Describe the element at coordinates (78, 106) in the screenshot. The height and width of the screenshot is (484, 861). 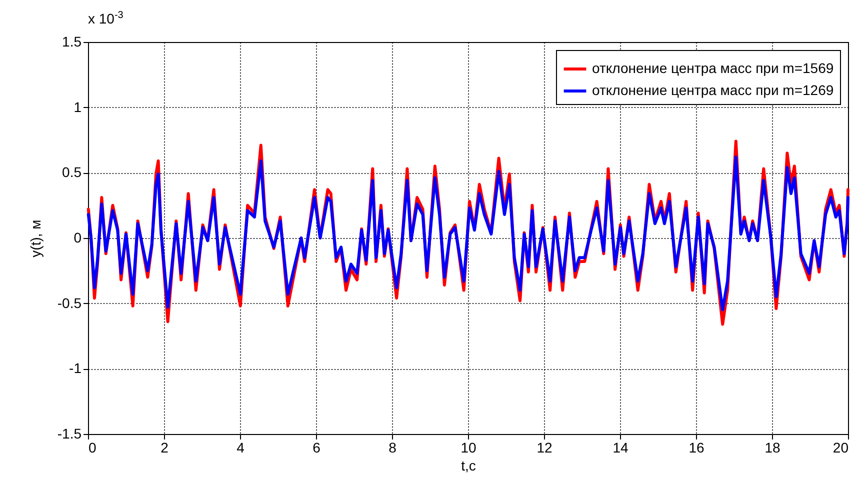
I see `y-tick-label: 1` at that location.